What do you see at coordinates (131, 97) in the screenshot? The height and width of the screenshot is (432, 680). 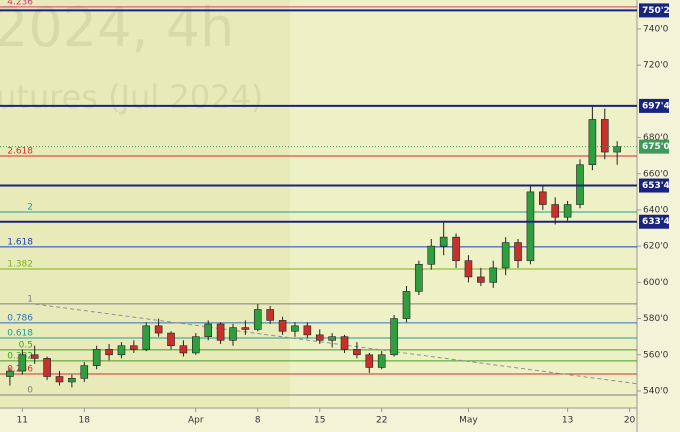 I see `watermark: utures (Jul 2024)` at bounding box center [131, 97].